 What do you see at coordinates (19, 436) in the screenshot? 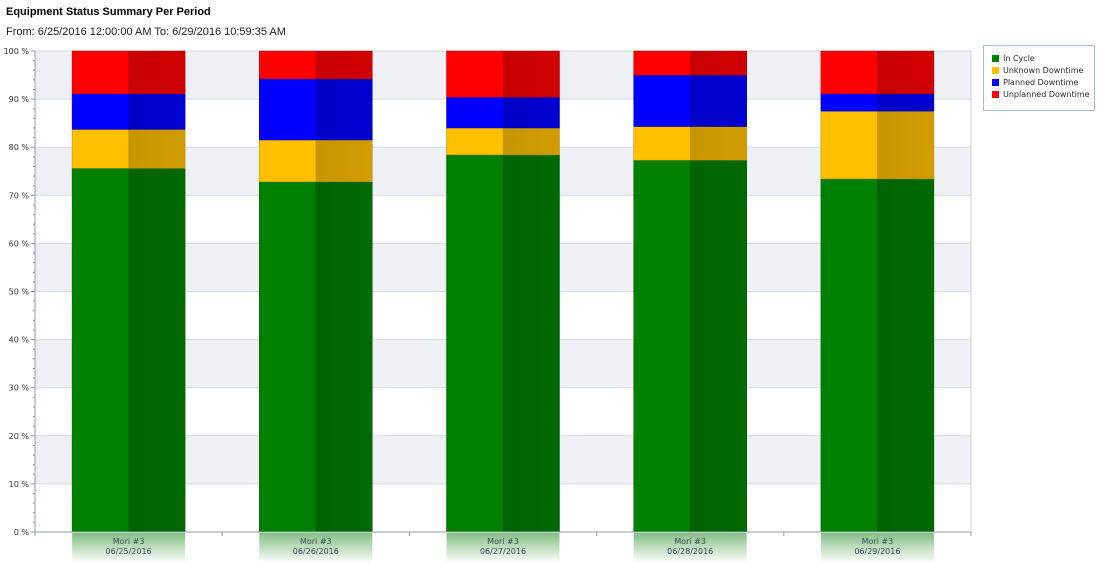
I see `y-tick-label: 20 %` at bounding box center [19, 436].